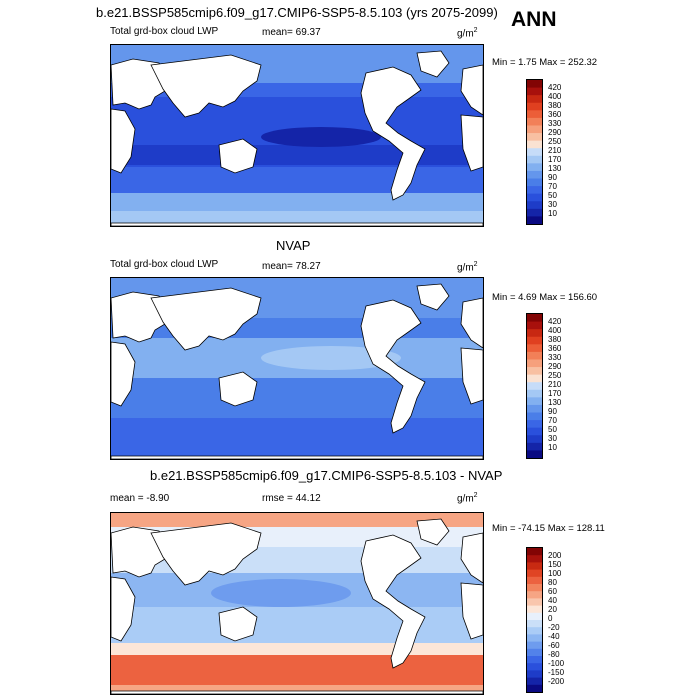 This screenshot has width=700, height=700. What do you see at coordinates (555, 141) in the screenshot?
I see `panel1-colorbar-label: 250` at bounding box center [555, 141].